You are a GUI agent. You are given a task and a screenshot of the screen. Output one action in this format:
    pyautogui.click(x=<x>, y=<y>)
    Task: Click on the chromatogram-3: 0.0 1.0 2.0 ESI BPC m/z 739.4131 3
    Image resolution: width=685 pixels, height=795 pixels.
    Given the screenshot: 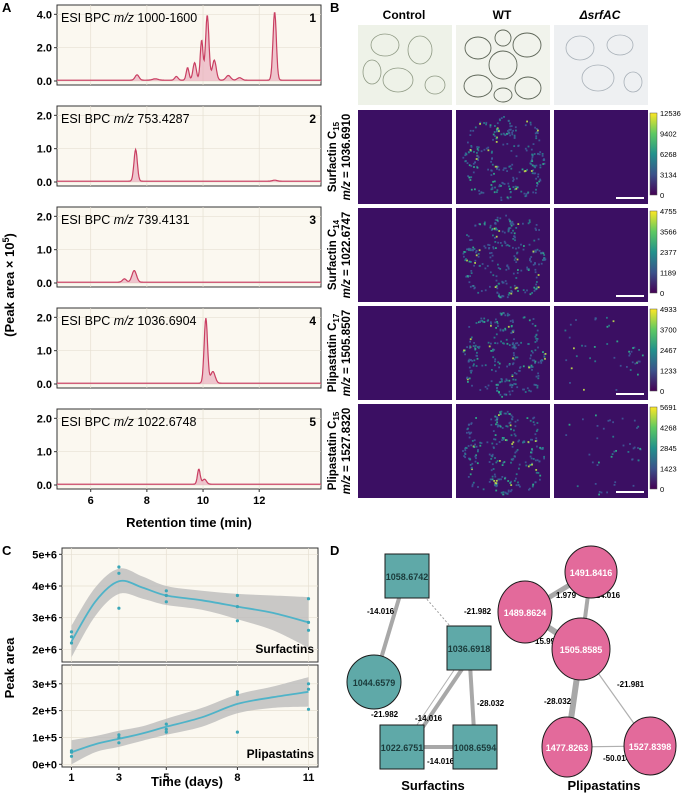 What is the action you would take?
    pyautogui.click(x=179, y=248)
    